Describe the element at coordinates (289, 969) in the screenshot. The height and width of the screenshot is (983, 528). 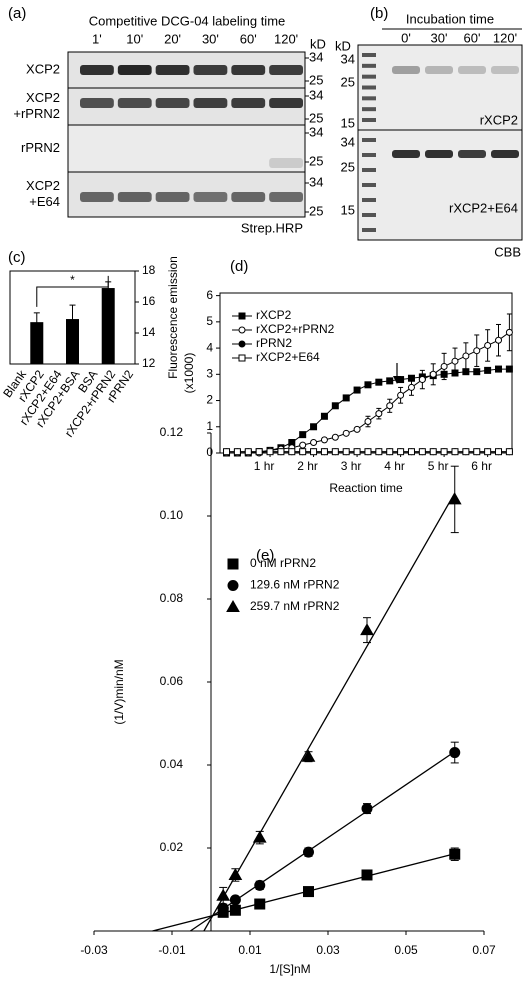
I see `x-axis-label: 1/[S]nM` at that location.